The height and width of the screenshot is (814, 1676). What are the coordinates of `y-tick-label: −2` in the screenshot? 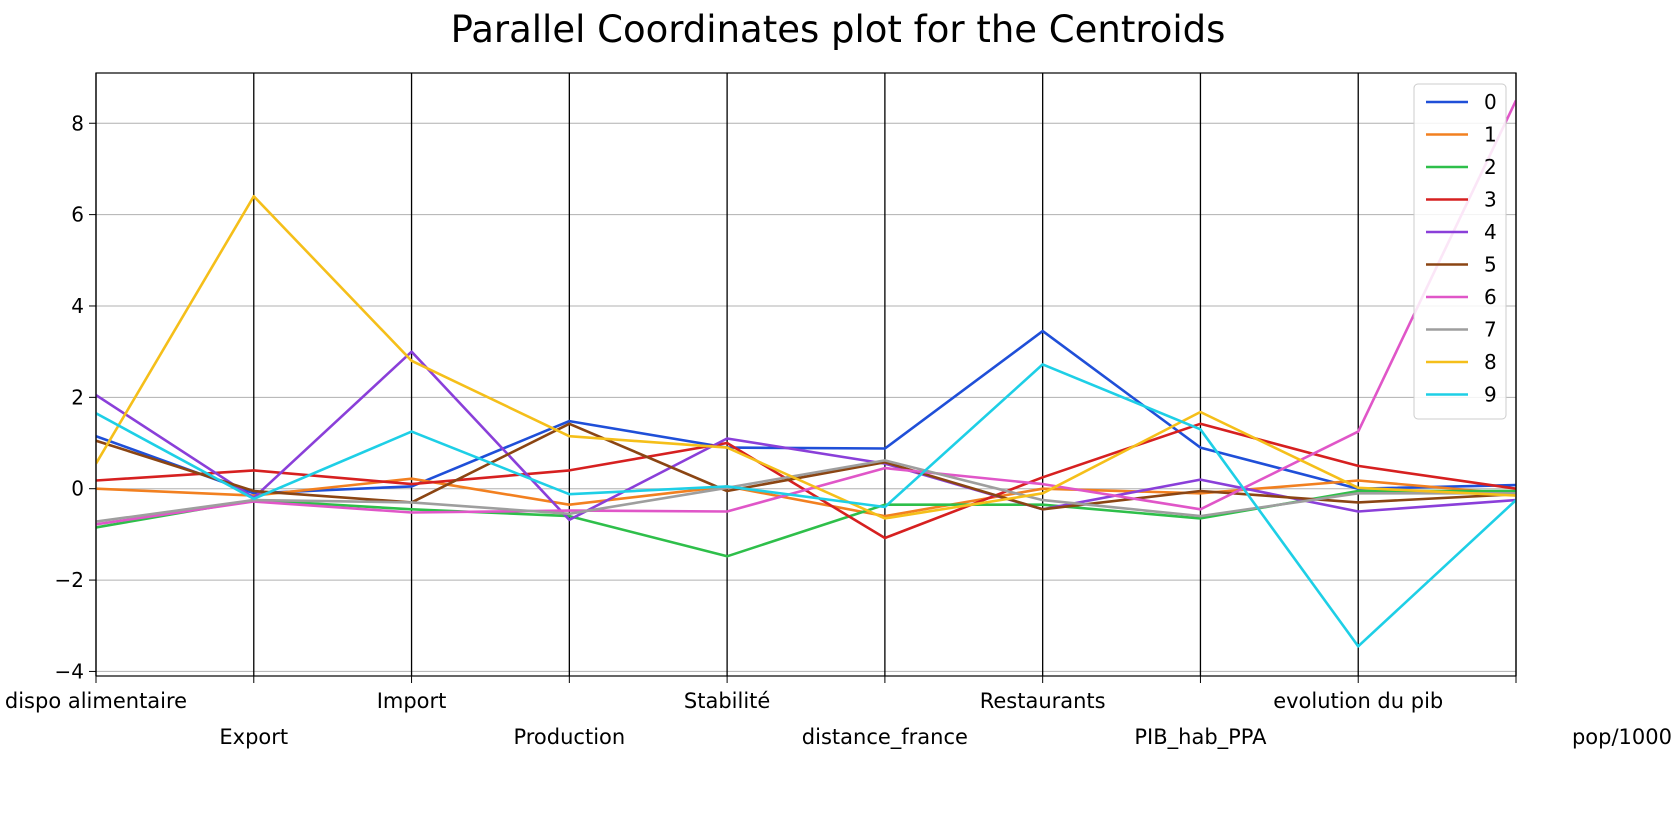 It's located at (69, 580).